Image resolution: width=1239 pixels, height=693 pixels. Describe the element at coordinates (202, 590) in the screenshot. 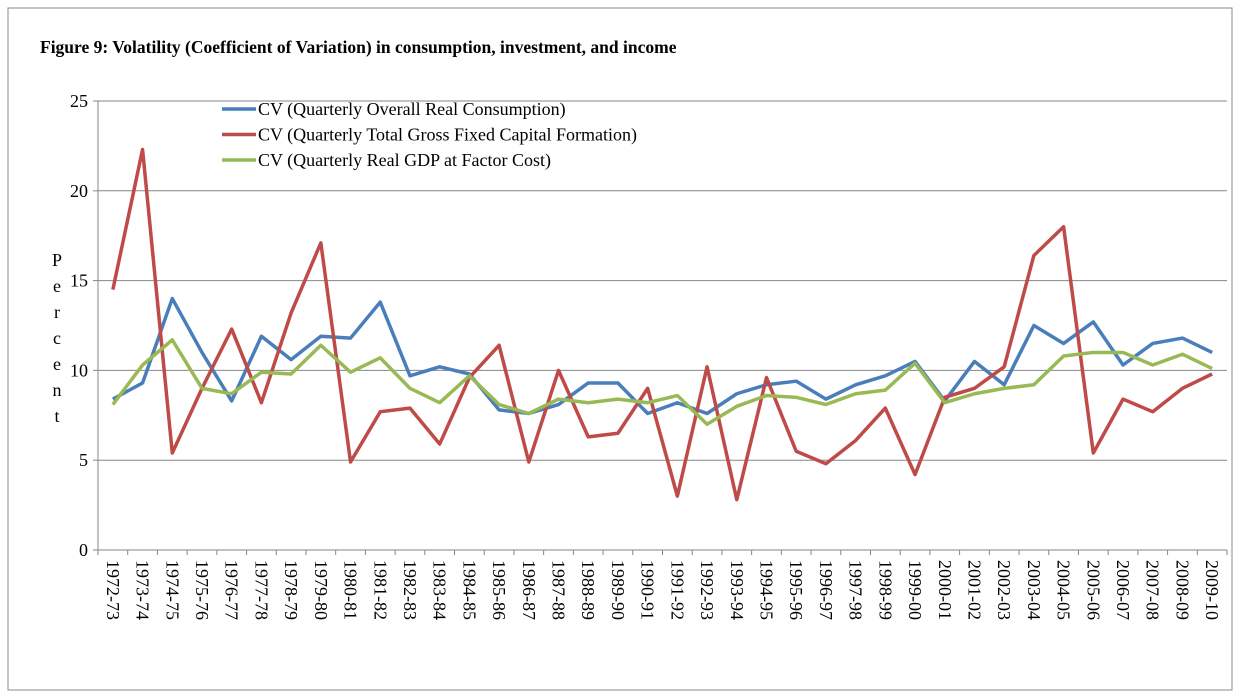

I see `x-tick-label: 1975-76` at that location.